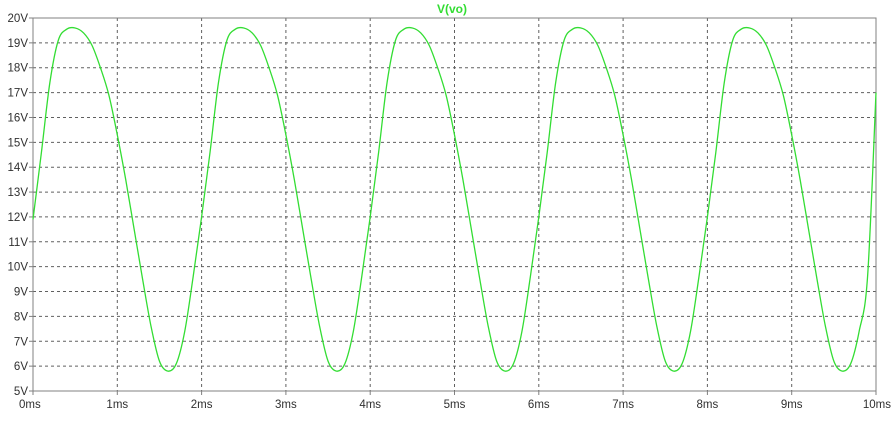  Describe the element at coordinates (877, 405) in the screenshot. I see `x-tick-label: 10ms` at that location.